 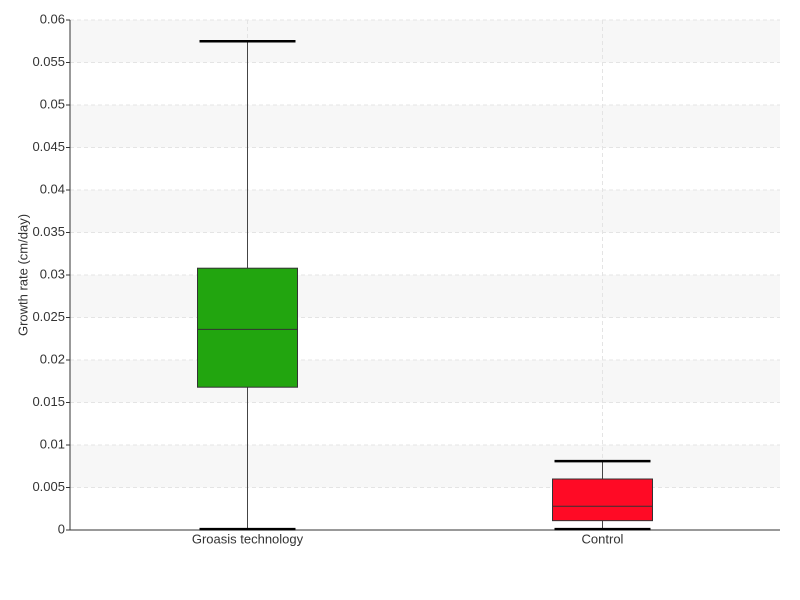 What do you see at coordinates (48, 61) in the screenshot?
I see `y-tick-label: 0.055` at bounding box center [48, 61].